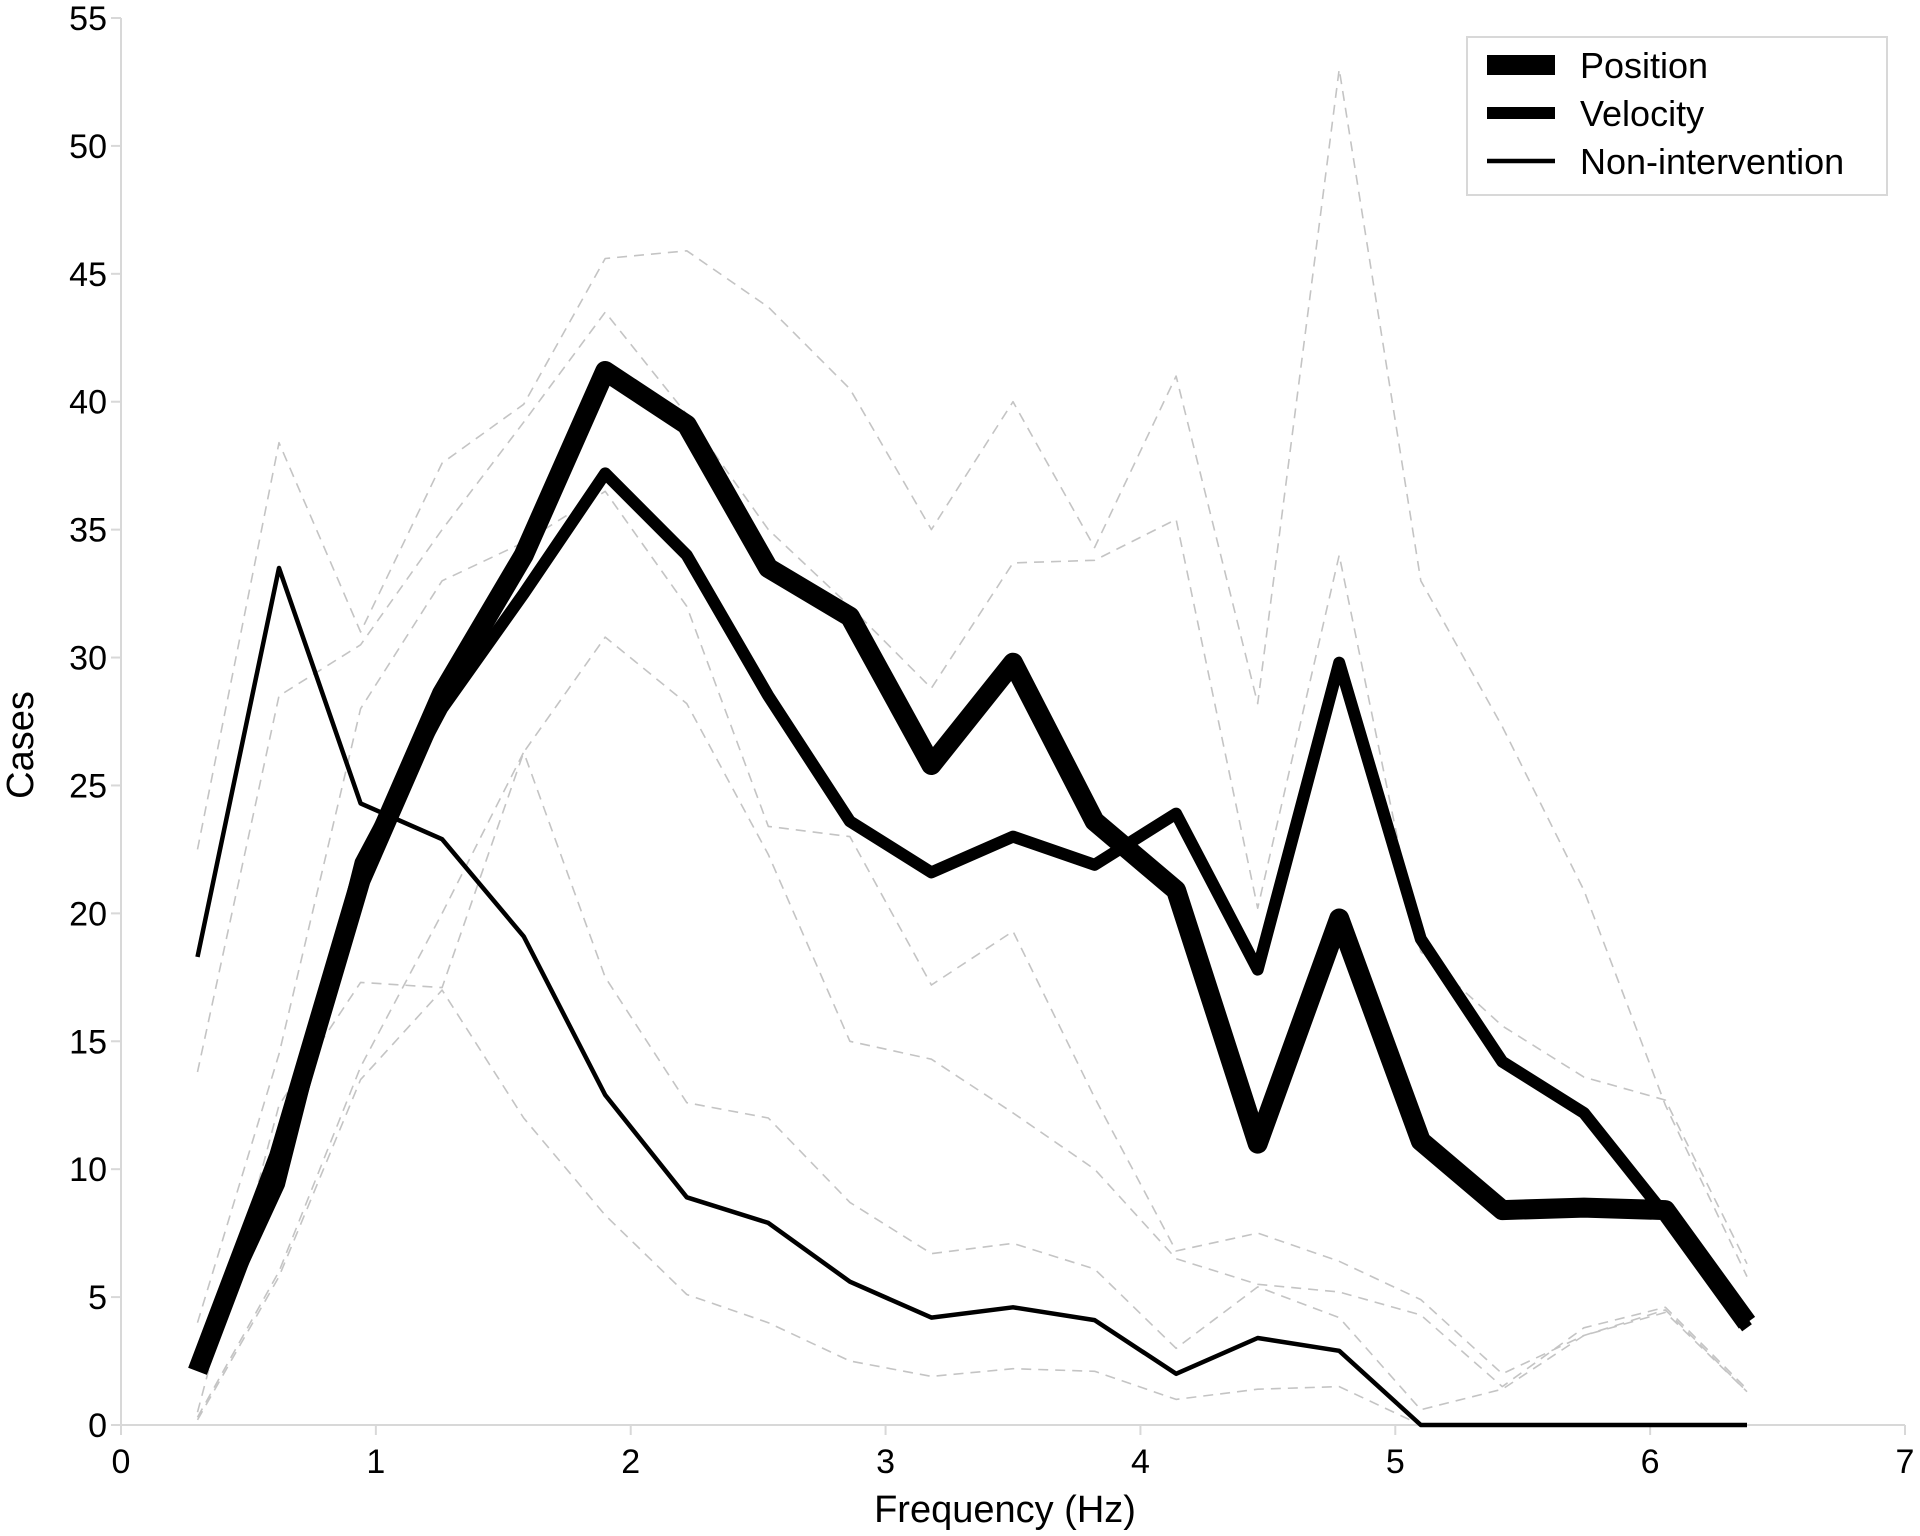  Describe the element at coordinates (88, 1170) in the screenshot. I see `y-tick-label: 10` at that location.